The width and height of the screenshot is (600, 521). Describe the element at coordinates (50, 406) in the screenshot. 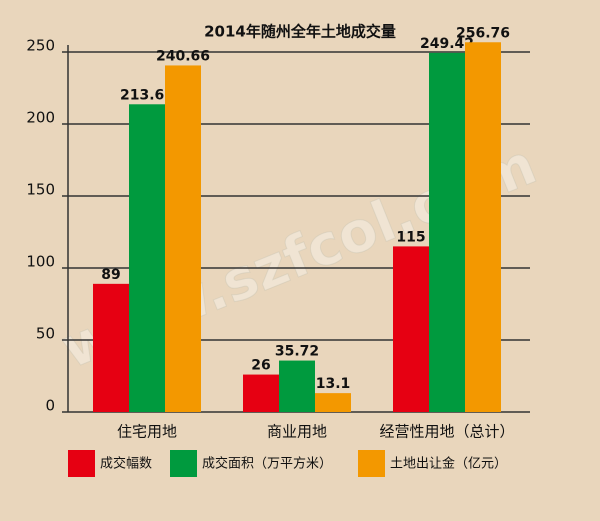

I see `y-tick-label: 0` at that location.